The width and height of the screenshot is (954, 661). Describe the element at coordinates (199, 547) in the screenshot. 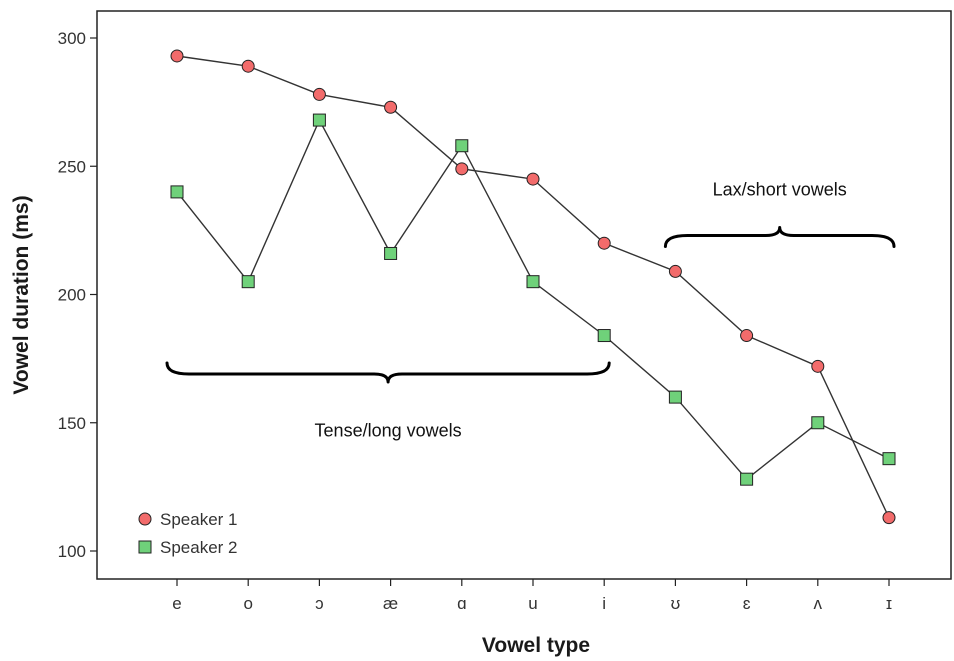

I see `legend-label-speaker2: Speaker 2` at that location.